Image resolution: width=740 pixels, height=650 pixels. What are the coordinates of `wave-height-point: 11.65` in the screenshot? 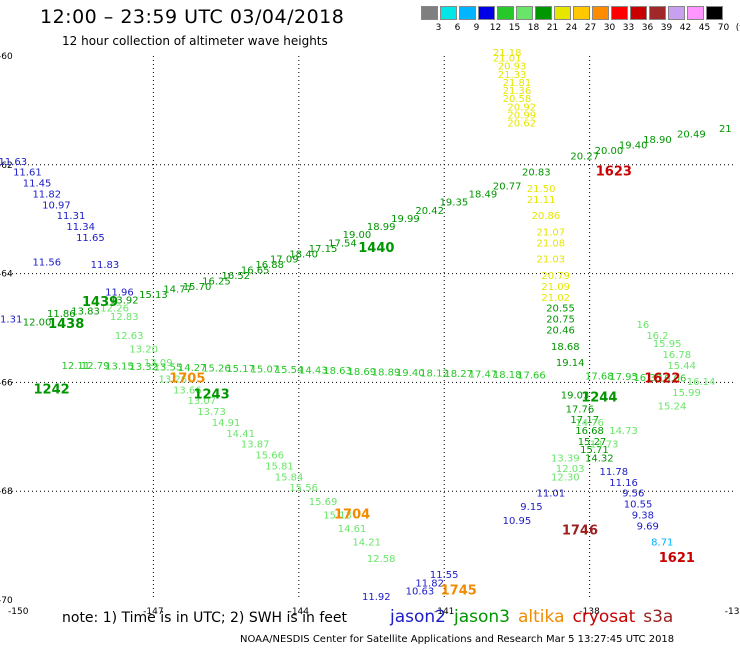 It's located at (90, 238).